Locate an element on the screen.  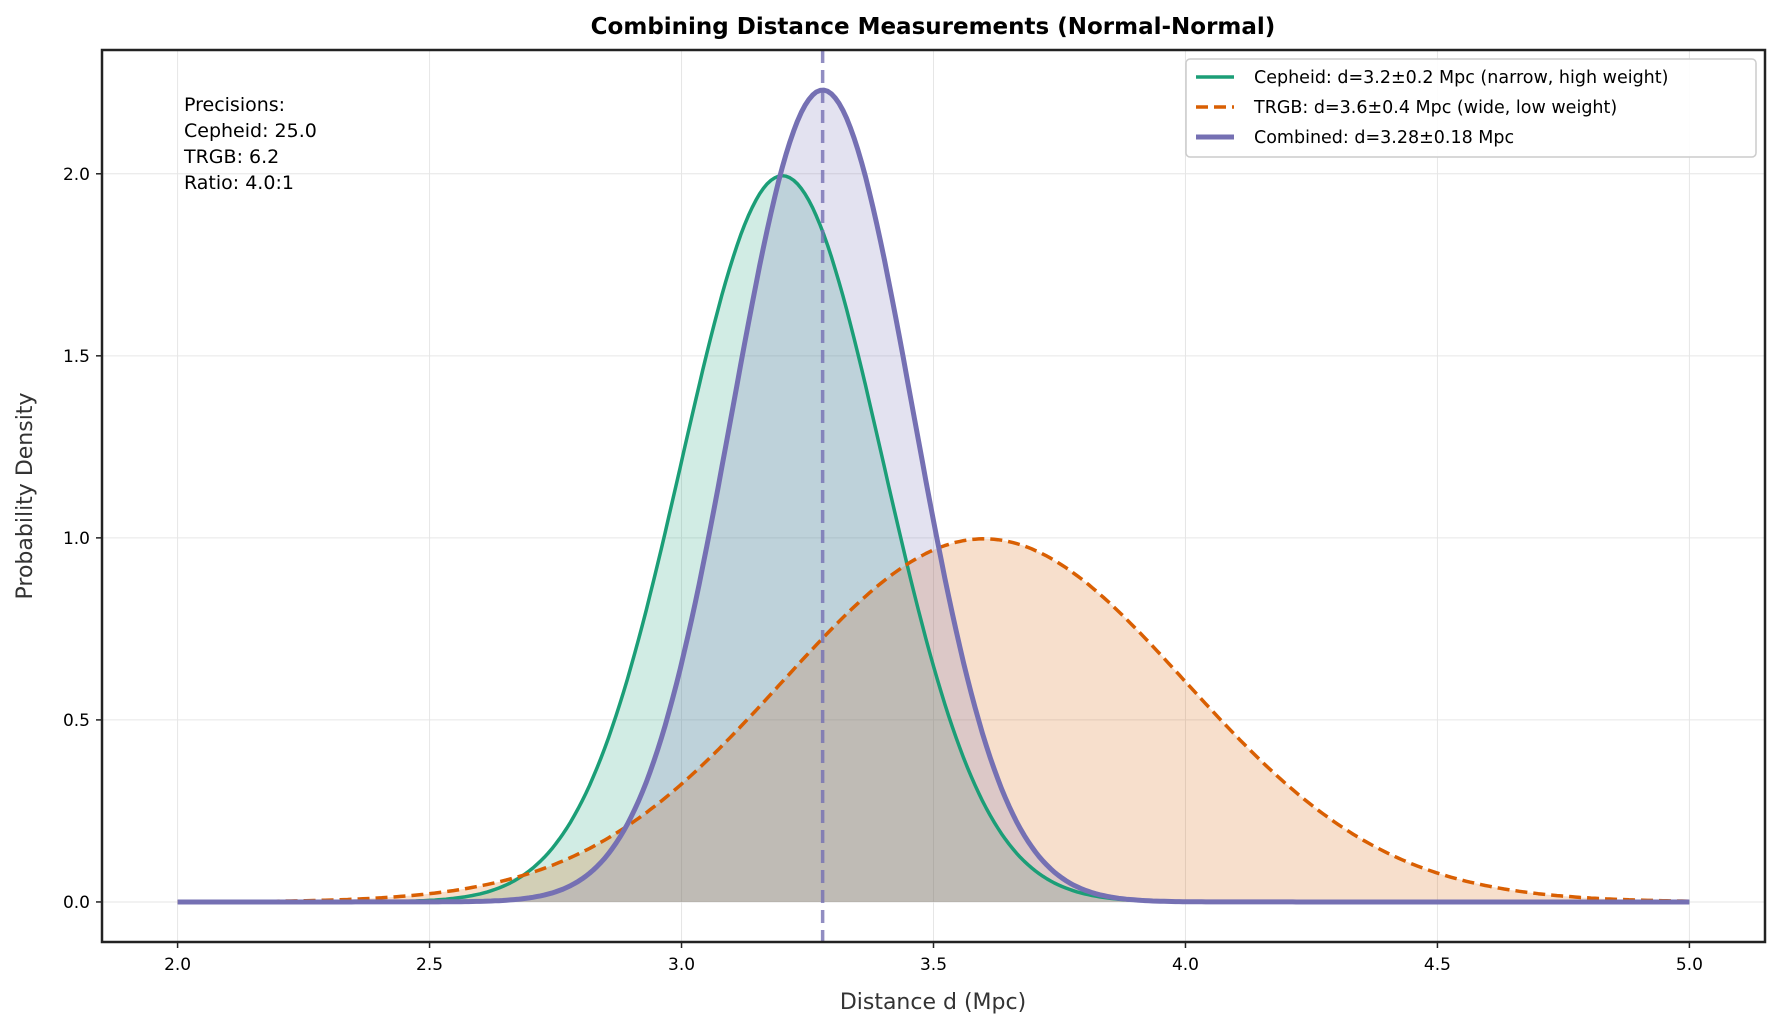
x-ticks: 2.0 2.5 3.0 3.5 4.0 4.5 5.0 is located at coordinates (933, 958).